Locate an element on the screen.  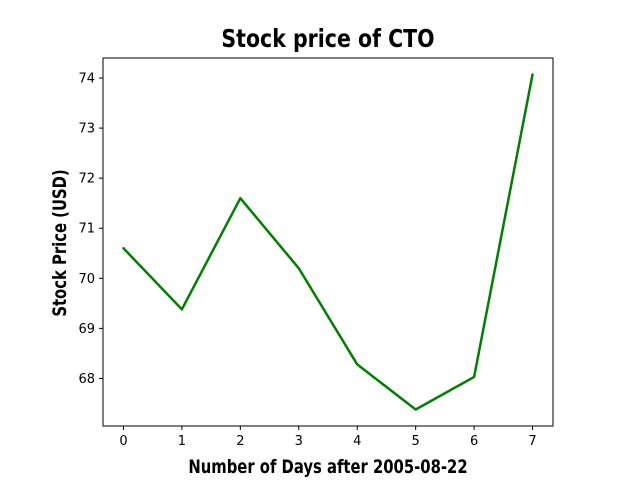
y-tick-label: 72 is located at coordinates (86, 179).